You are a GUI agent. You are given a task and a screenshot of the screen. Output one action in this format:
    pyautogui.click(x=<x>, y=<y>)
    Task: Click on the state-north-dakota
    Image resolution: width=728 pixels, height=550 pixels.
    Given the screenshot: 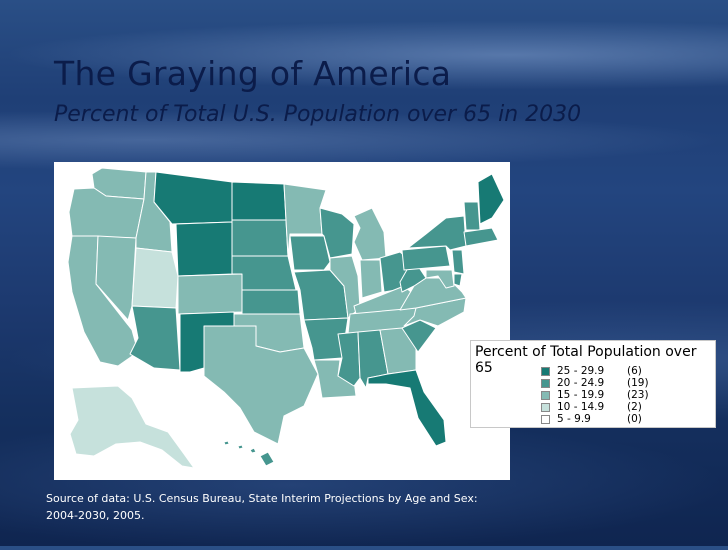 What is the action you would take?
    pyautogui.click(x=259, y=201)
    